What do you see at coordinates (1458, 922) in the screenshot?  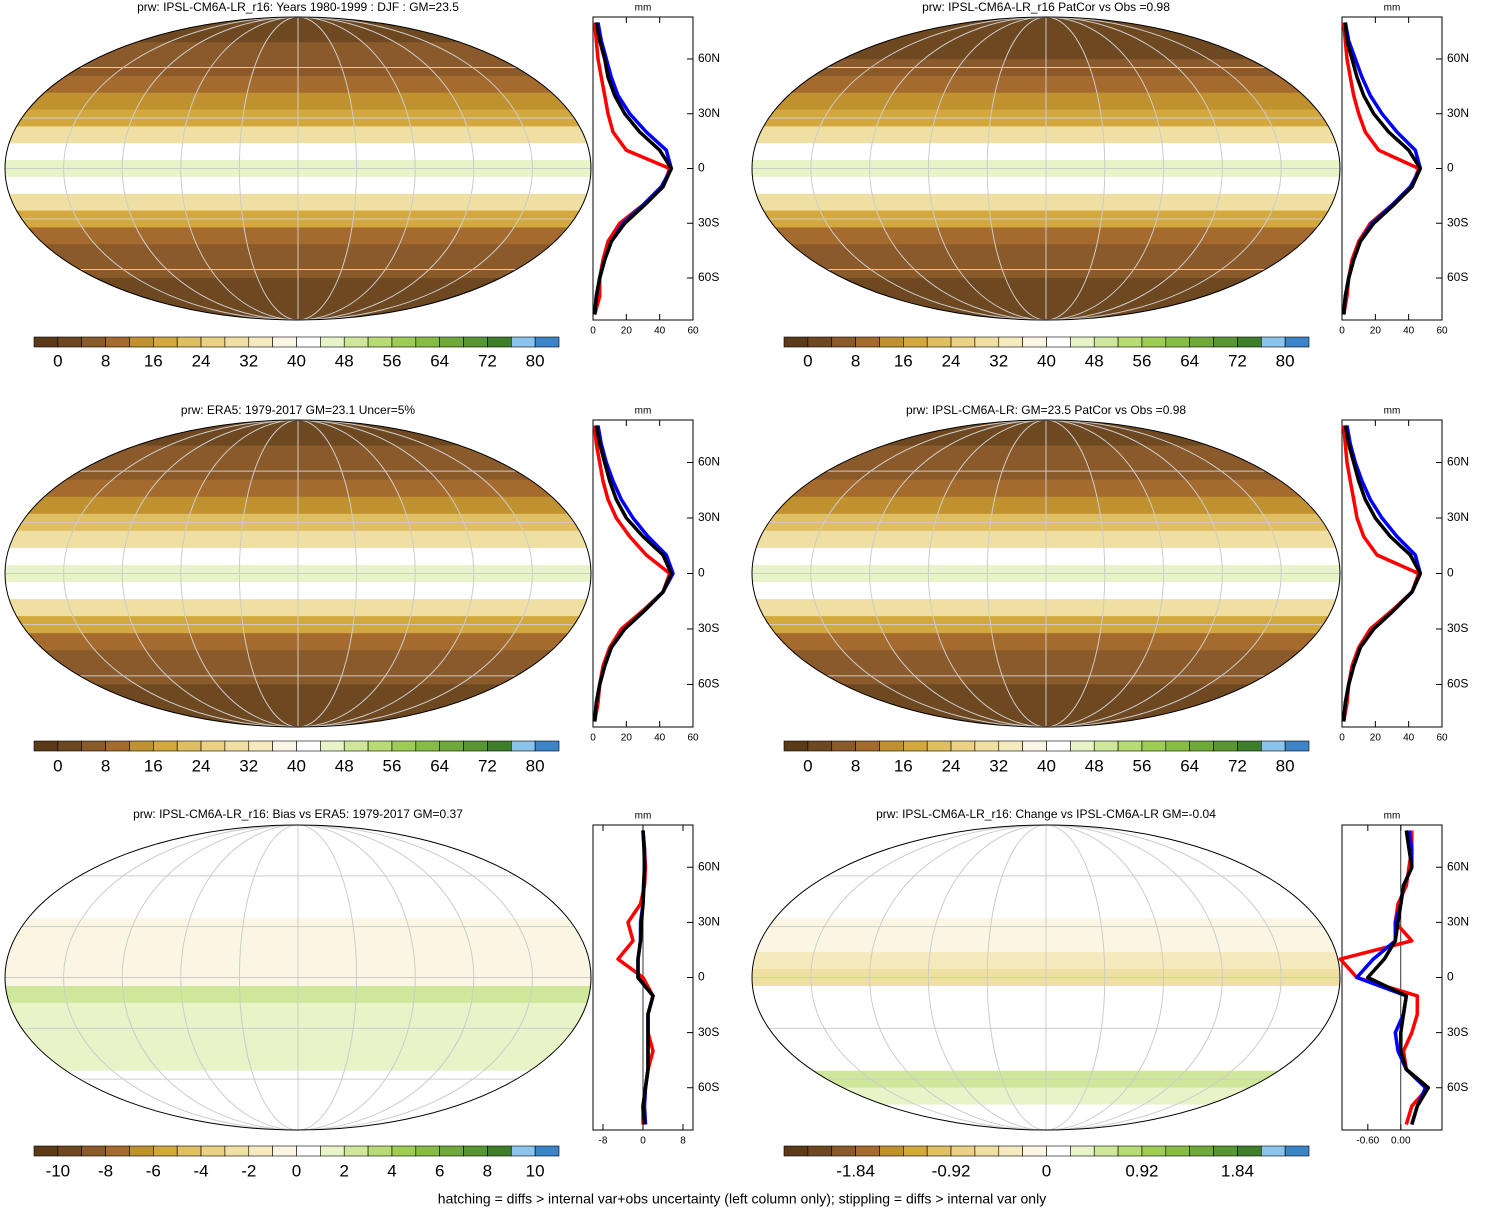 I see `y-tick-label: 30N` at bounding box center [1458, 922].